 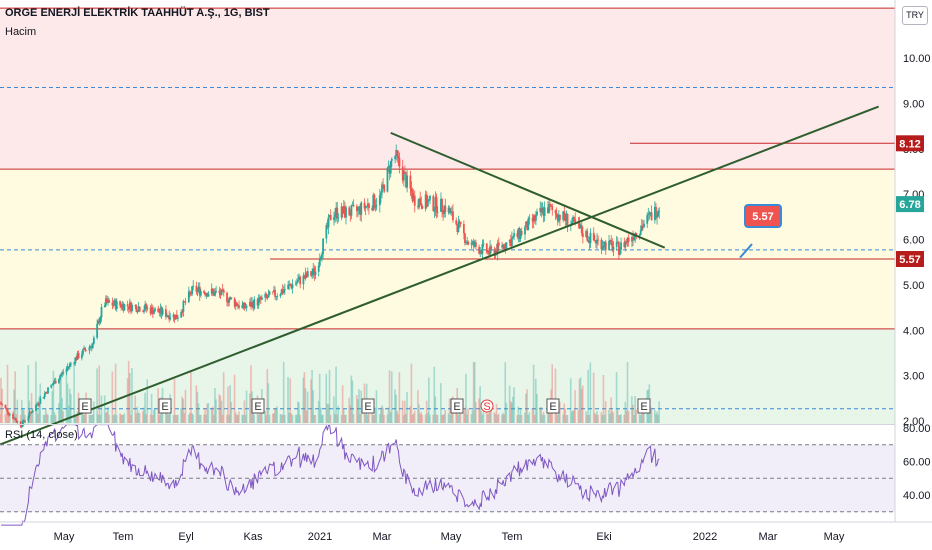 What do you see at coordinates (913, 377) in the screenshot?
I see `price-tick-label: 3.00` at bounding box center [913, 377].